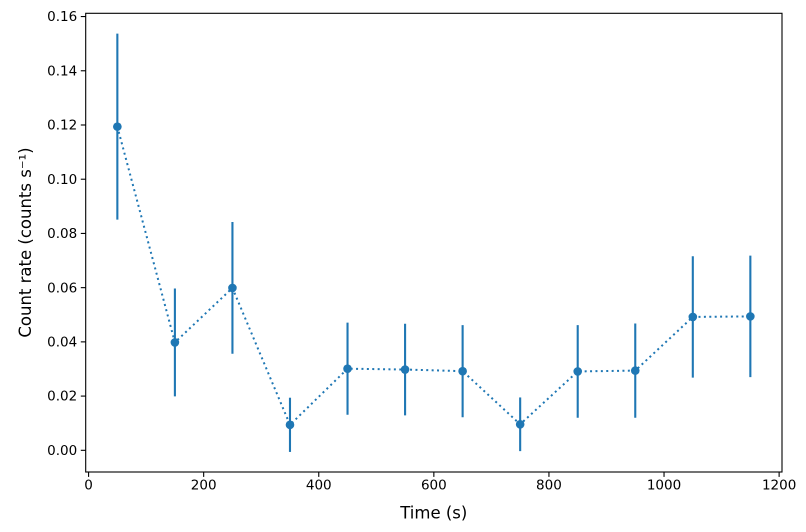  I want to click on x-tick-label: 200, so click(204, 486).